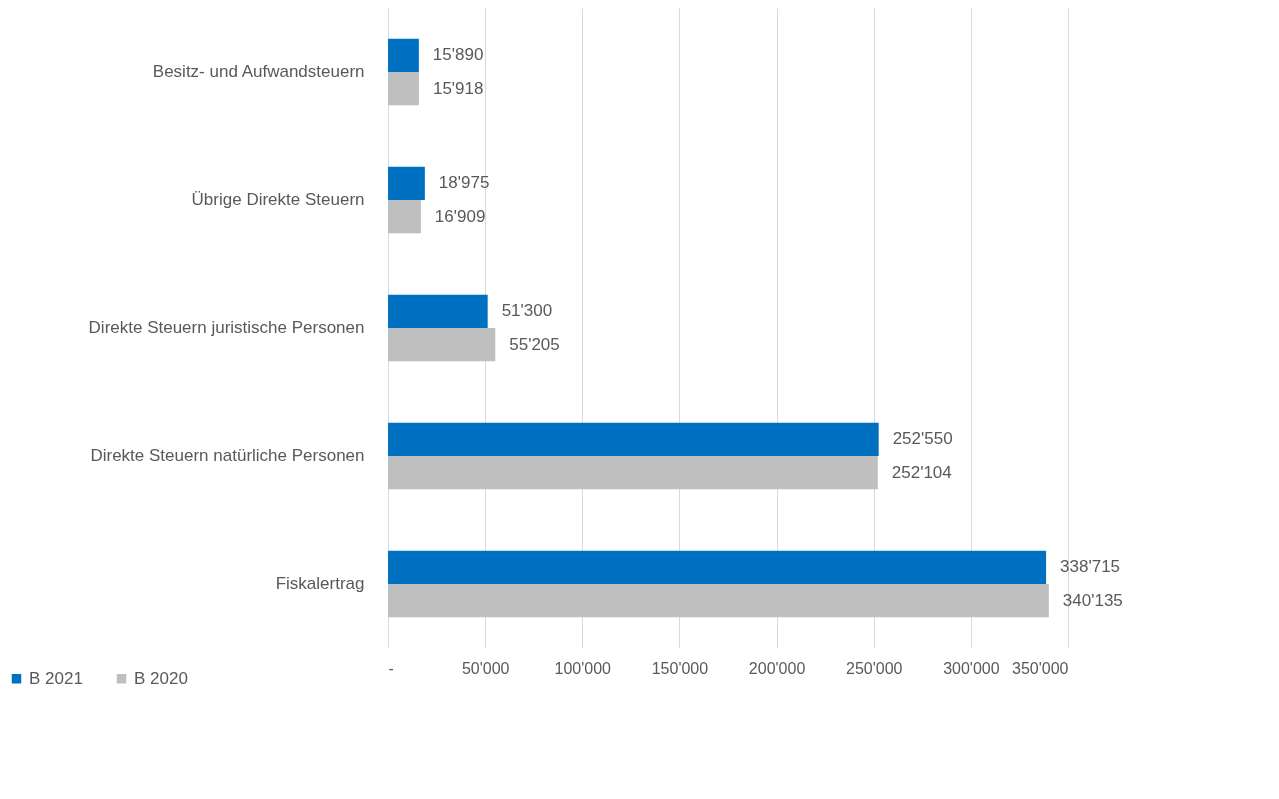 The image size is (1279, 799). Describe the element at coordinates (971, 668) in the screenshot. I see `x-tick-label: 300'000` at that location.